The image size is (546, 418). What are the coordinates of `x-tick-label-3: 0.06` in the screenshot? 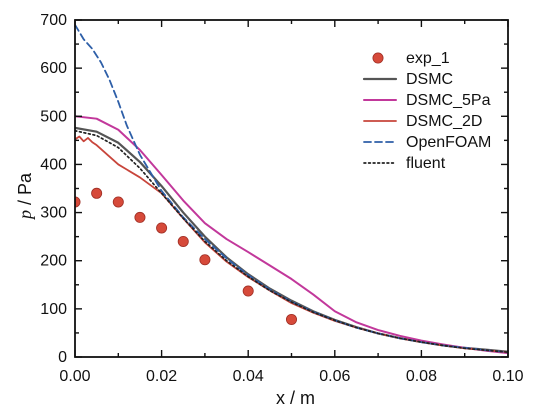 It's located at (334, 376).